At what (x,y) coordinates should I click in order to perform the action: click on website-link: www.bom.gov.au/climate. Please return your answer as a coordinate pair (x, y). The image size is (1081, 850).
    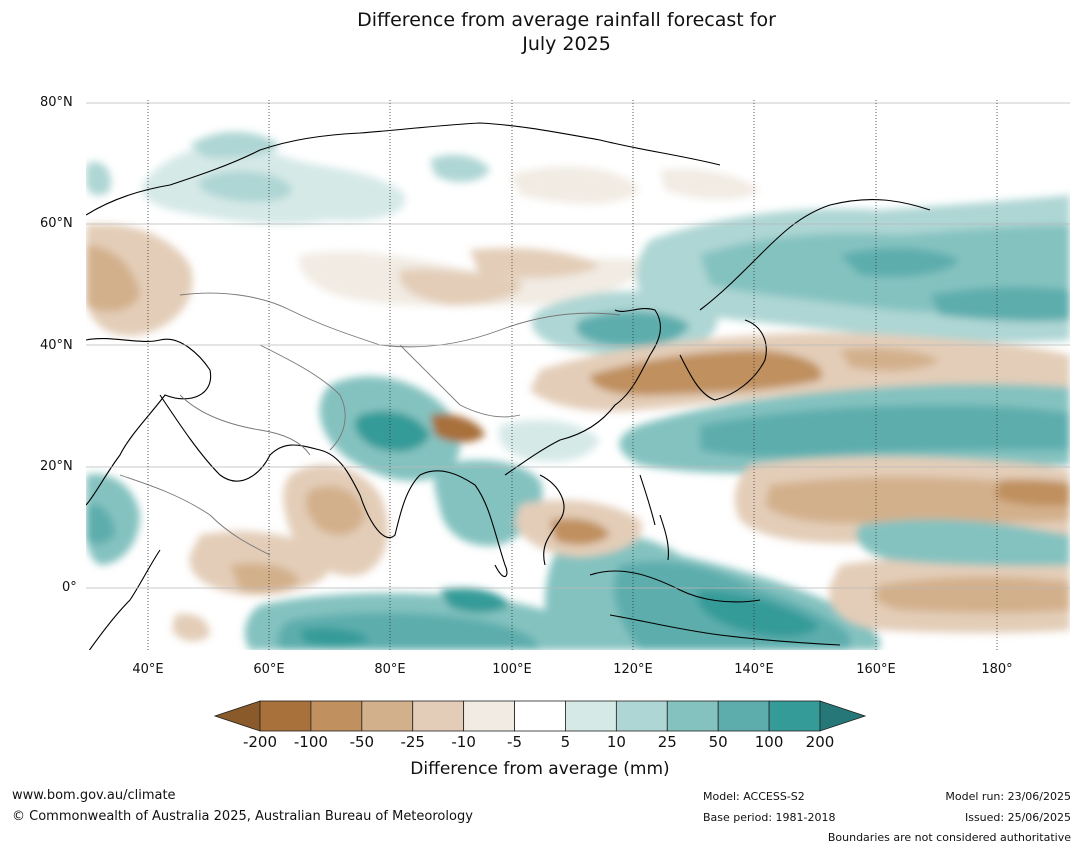
    Looking at the image, I should click on (94, 795).